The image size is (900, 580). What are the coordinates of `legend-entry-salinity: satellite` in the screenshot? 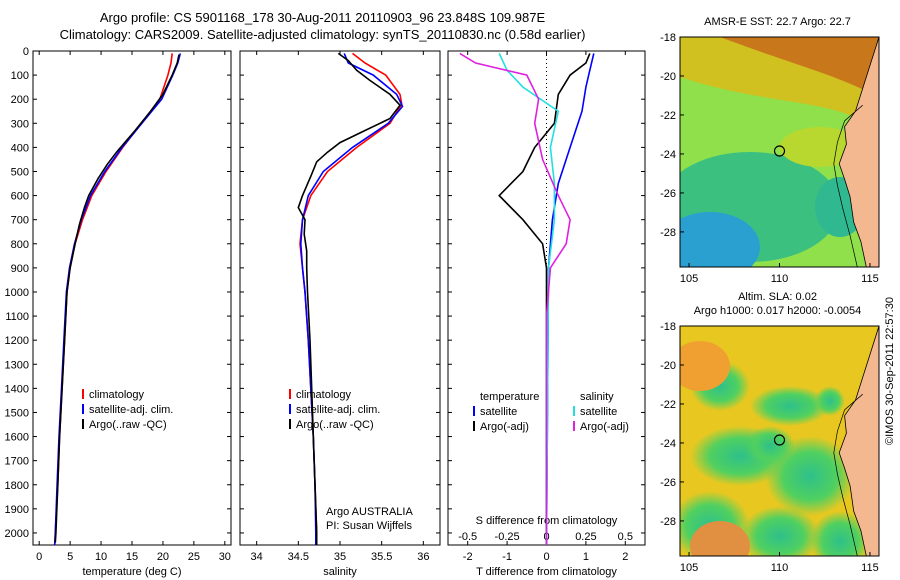 It's located at (598, 412).